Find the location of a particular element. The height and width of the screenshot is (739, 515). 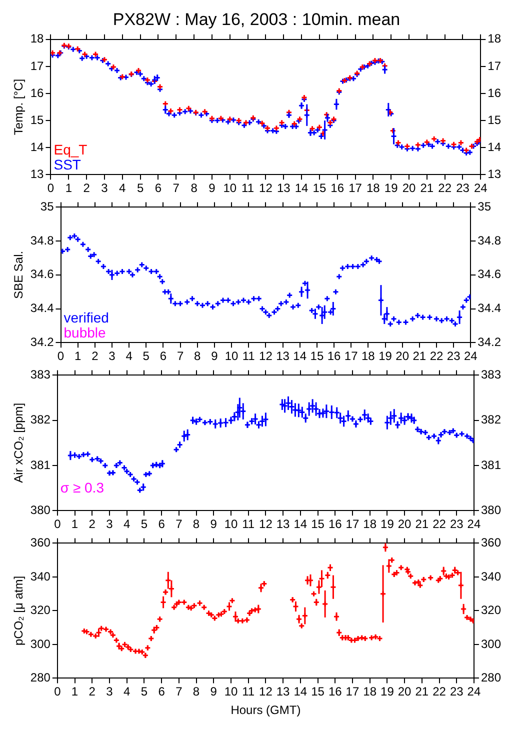

y-tick-label: 35 is located at coordinates (47, 207).